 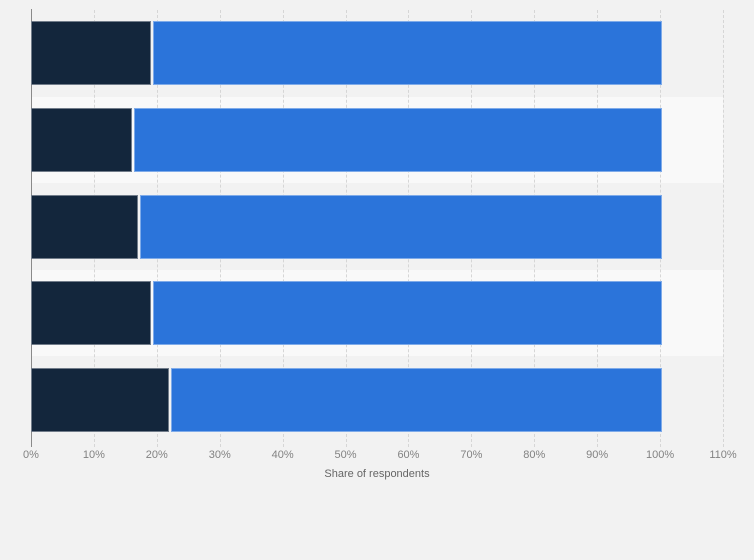 What do you see at coordinates (282, 455) in the screenshot?
I see `x-tick-label: 40%` at bounding box center [282, 455].